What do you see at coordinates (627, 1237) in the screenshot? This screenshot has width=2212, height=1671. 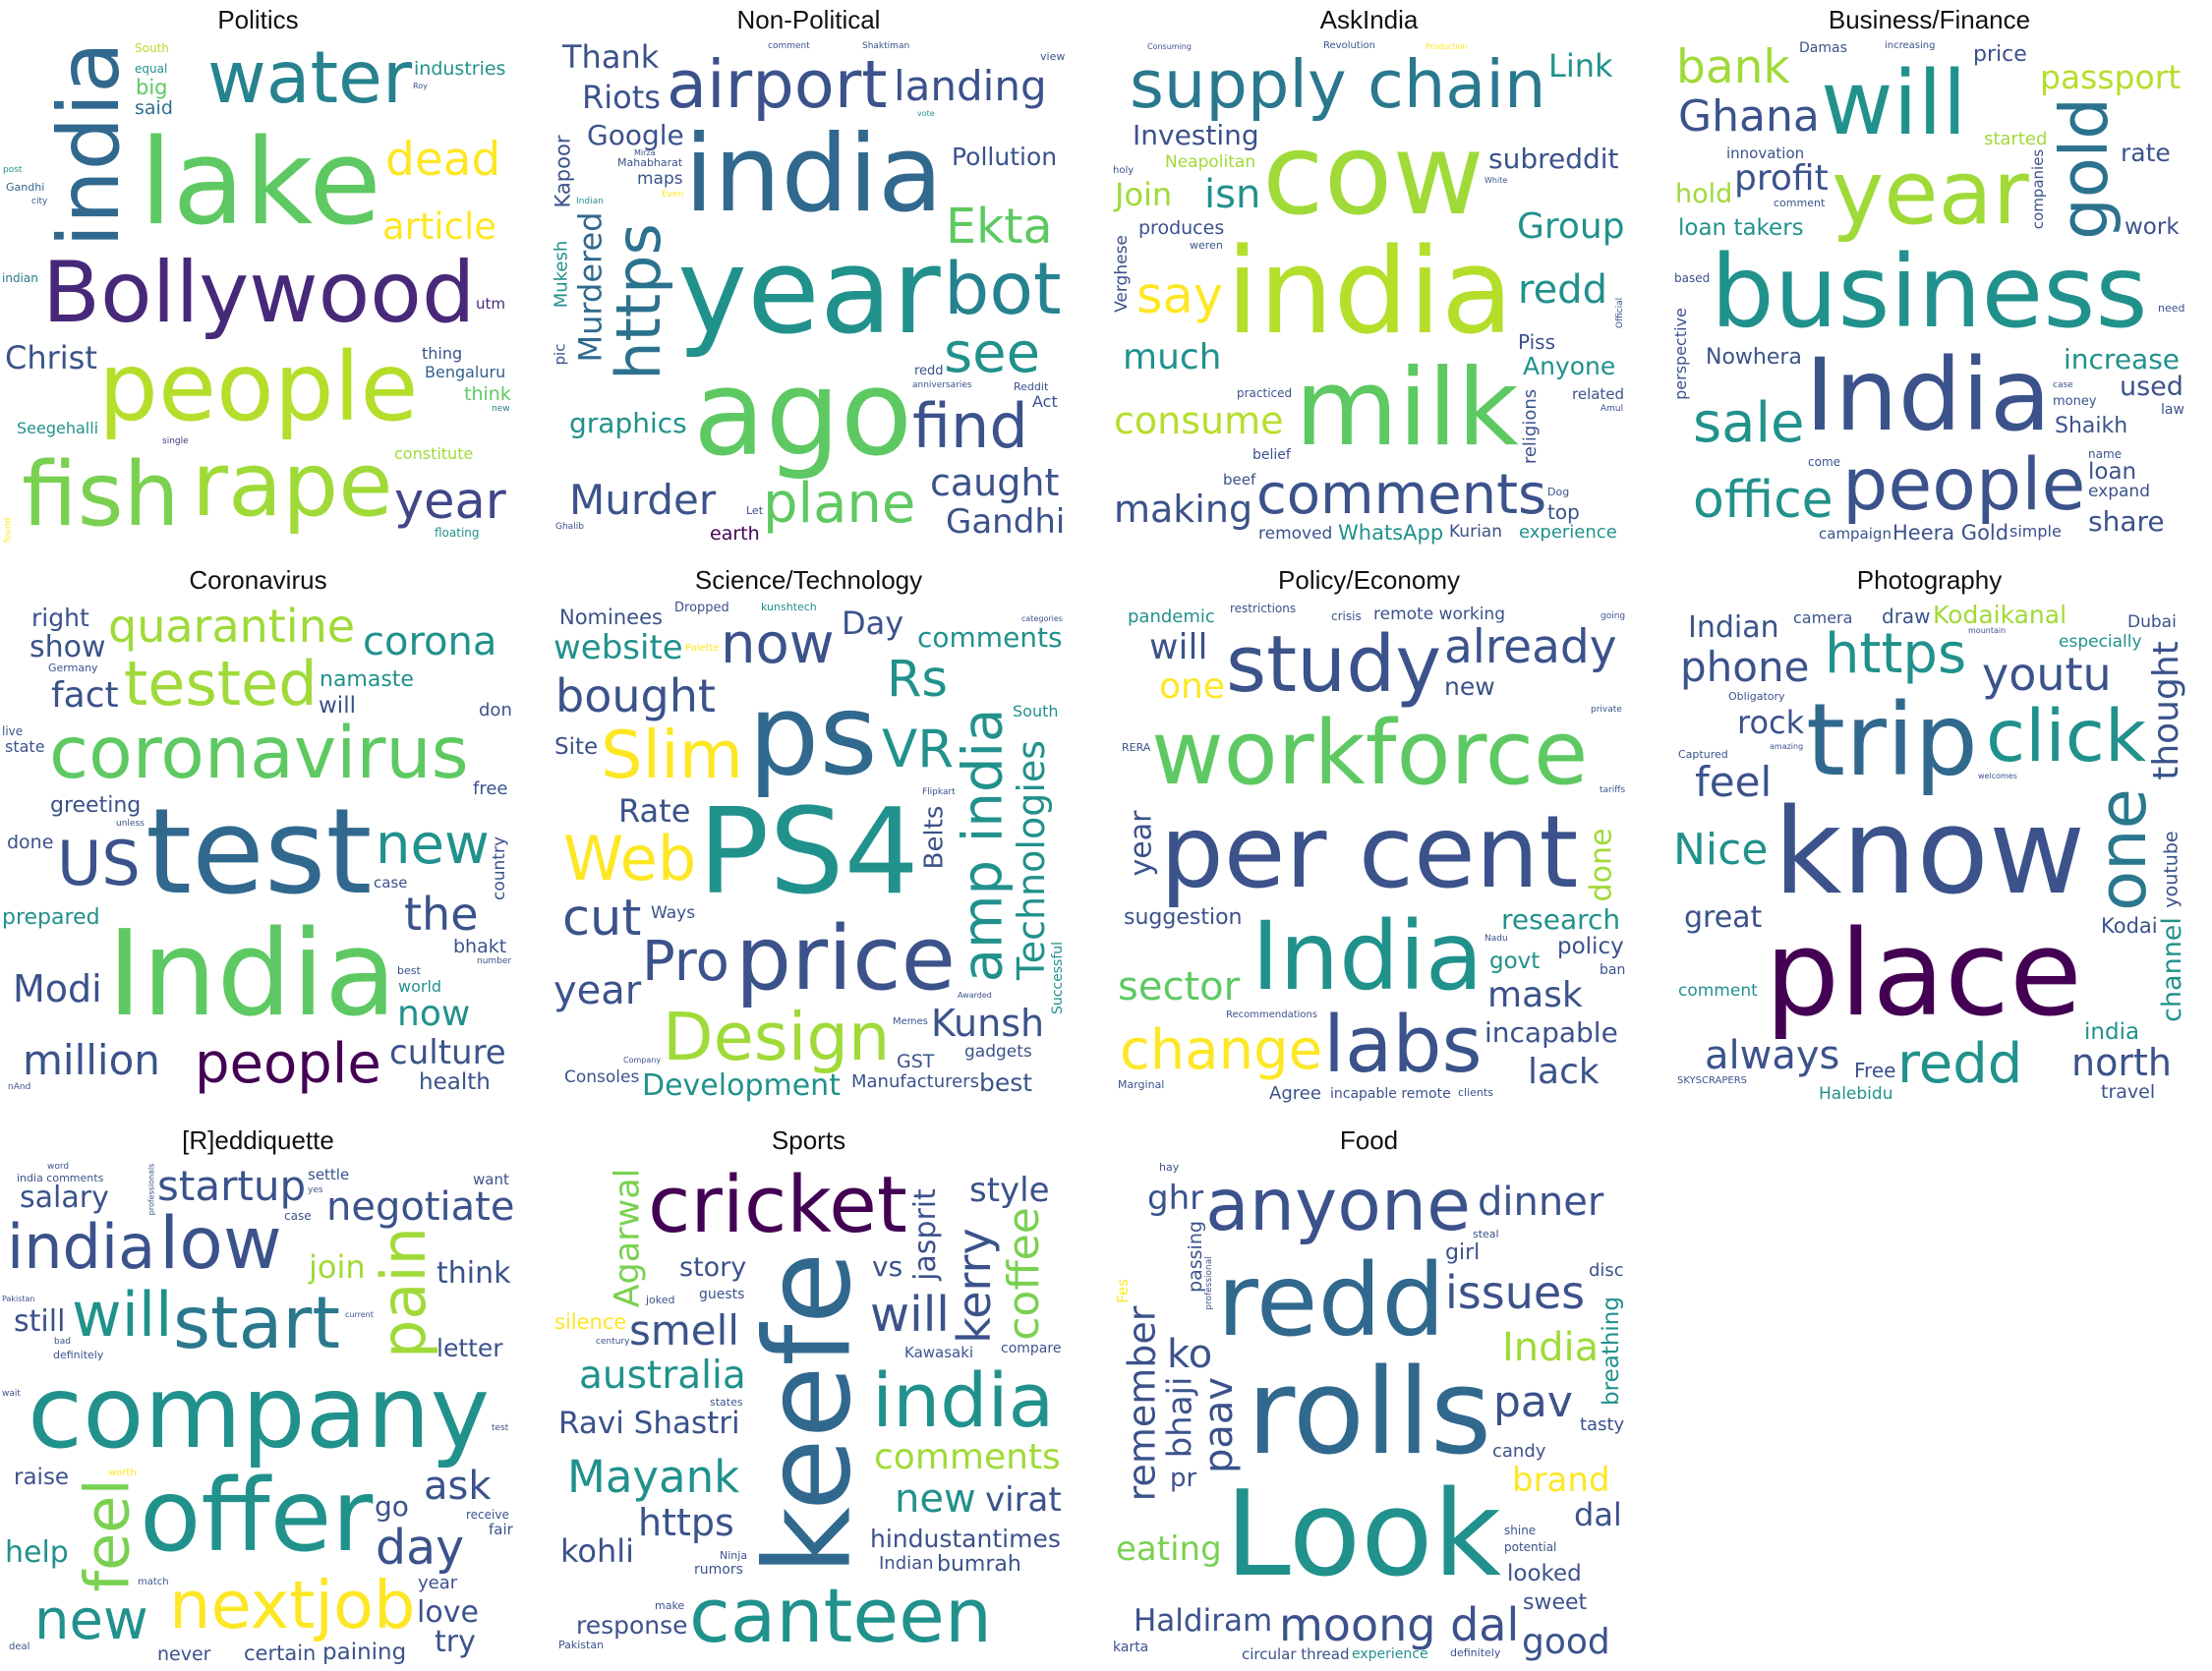 I see `word-agarwal: Agarwal` at bounding box center [627, 1237].